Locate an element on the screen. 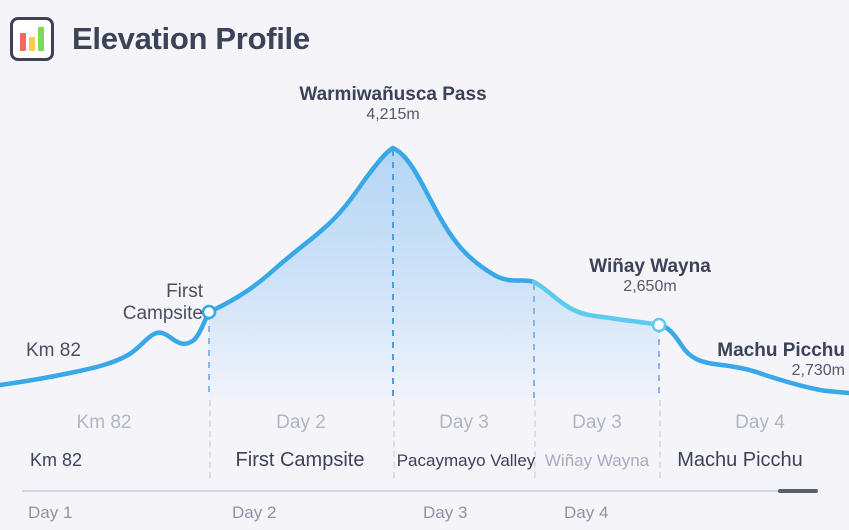  annotation-winay-wayna-altitude: 2,650m is located at coordinates (650, 287).